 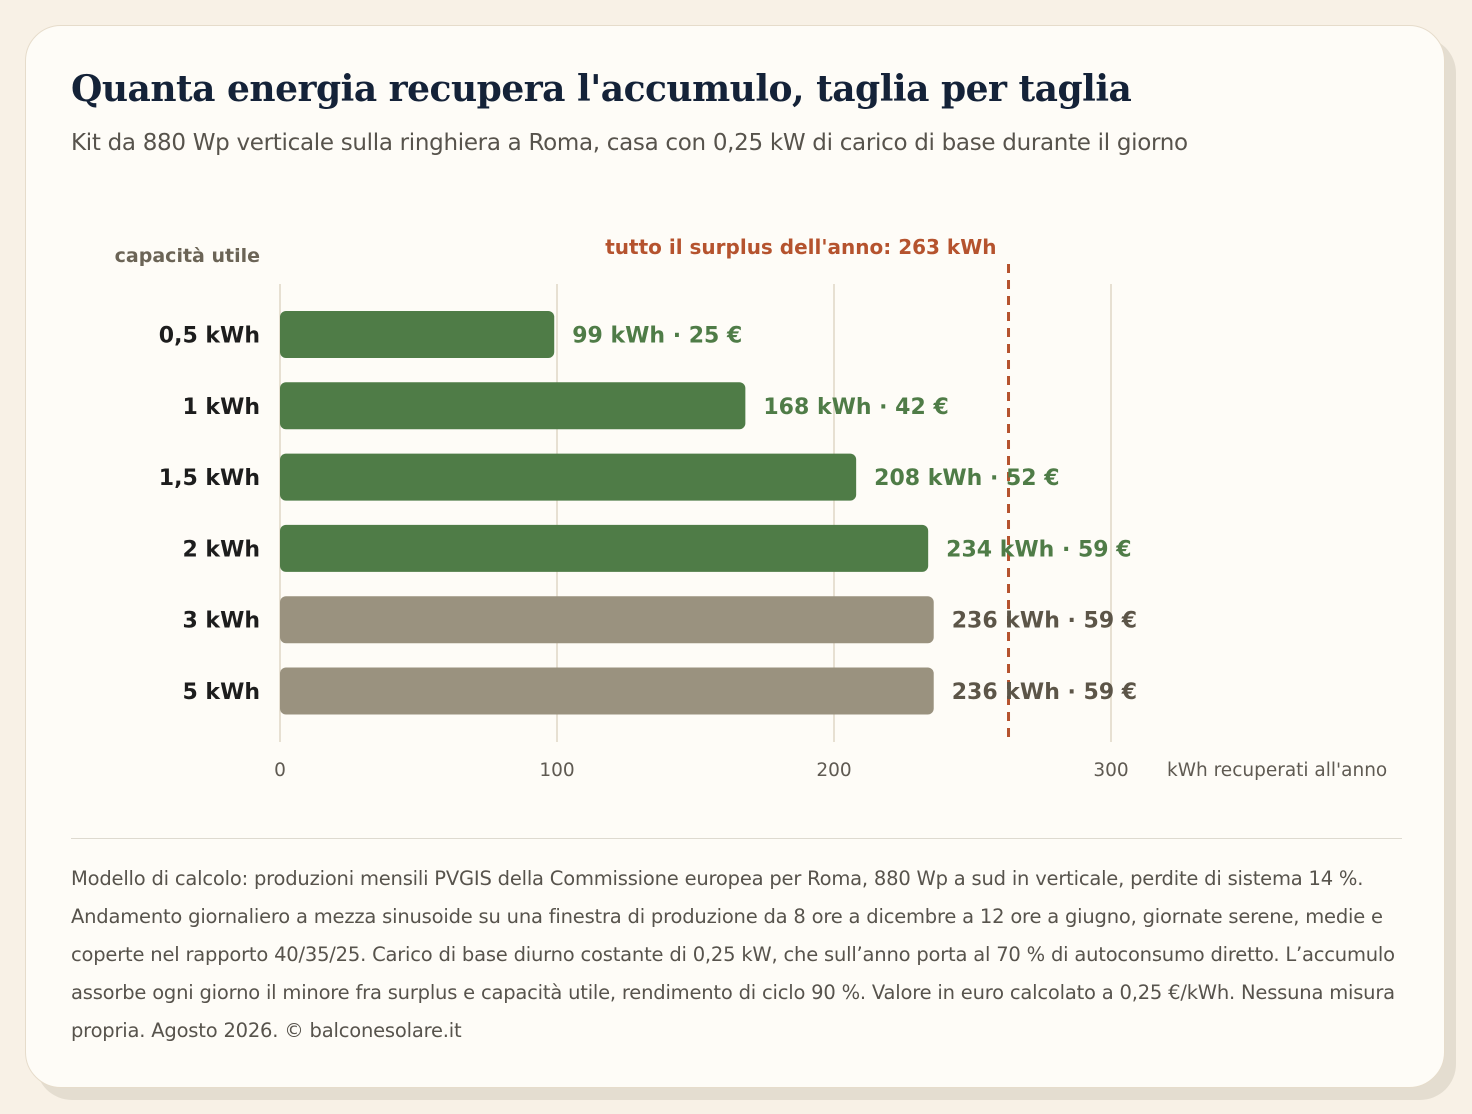 What do you see at coordinates (966, 478) in the screenshot?
I see `value-label: 208 kWh · 52 €` at bounding box center [966, 478].